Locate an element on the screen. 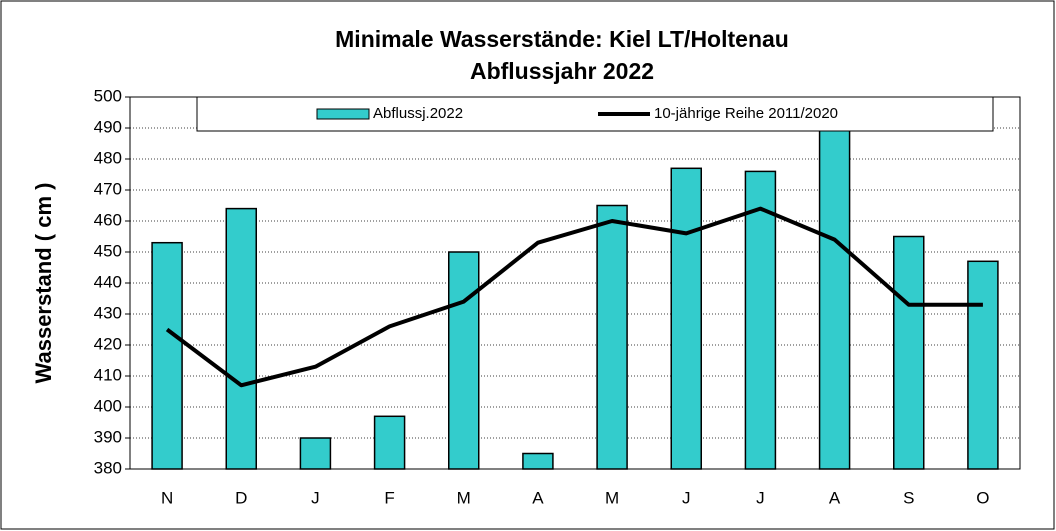 The image size is (1056, 531). y-tick-label: 500 is located at coordinates (108, 95).